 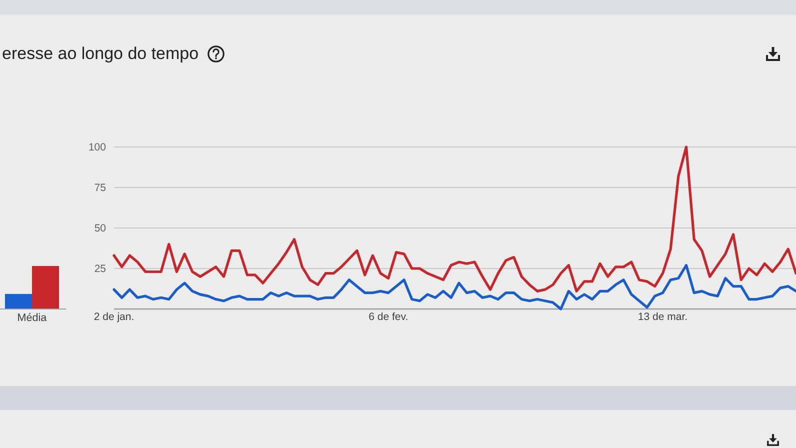 What do you see at coordinates (663, 317) in the screenshot?
I see `x-tick-label: 13 de mar.` at bounding box center [663, 317].